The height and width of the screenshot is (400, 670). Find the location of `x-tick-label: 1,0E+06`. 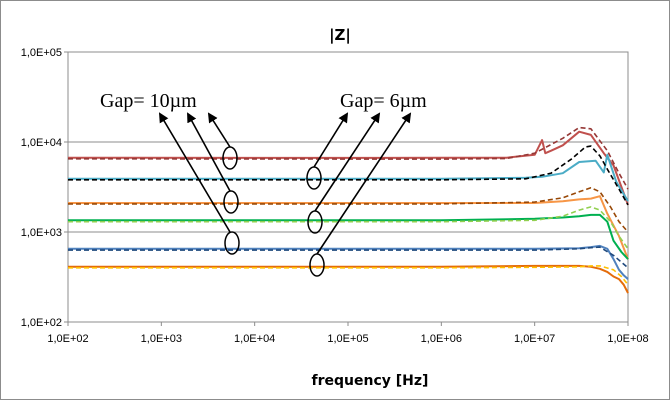

x-tick-label: 1,0E+06 is located at coordinates (441, 339).